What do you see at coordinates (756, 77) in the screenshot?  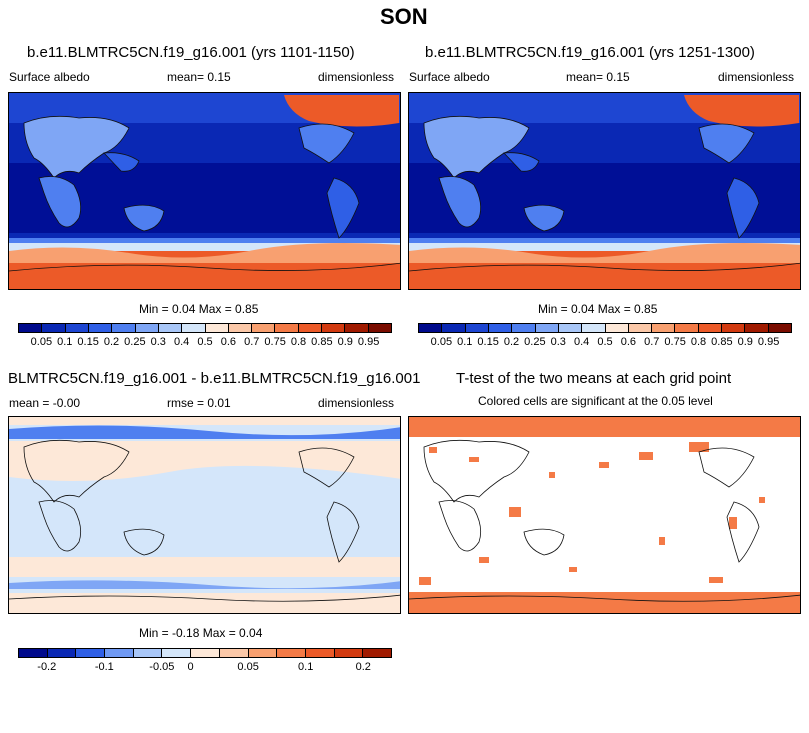 I see `panel2-units: dimensionless` at bounding box center [756, 77].